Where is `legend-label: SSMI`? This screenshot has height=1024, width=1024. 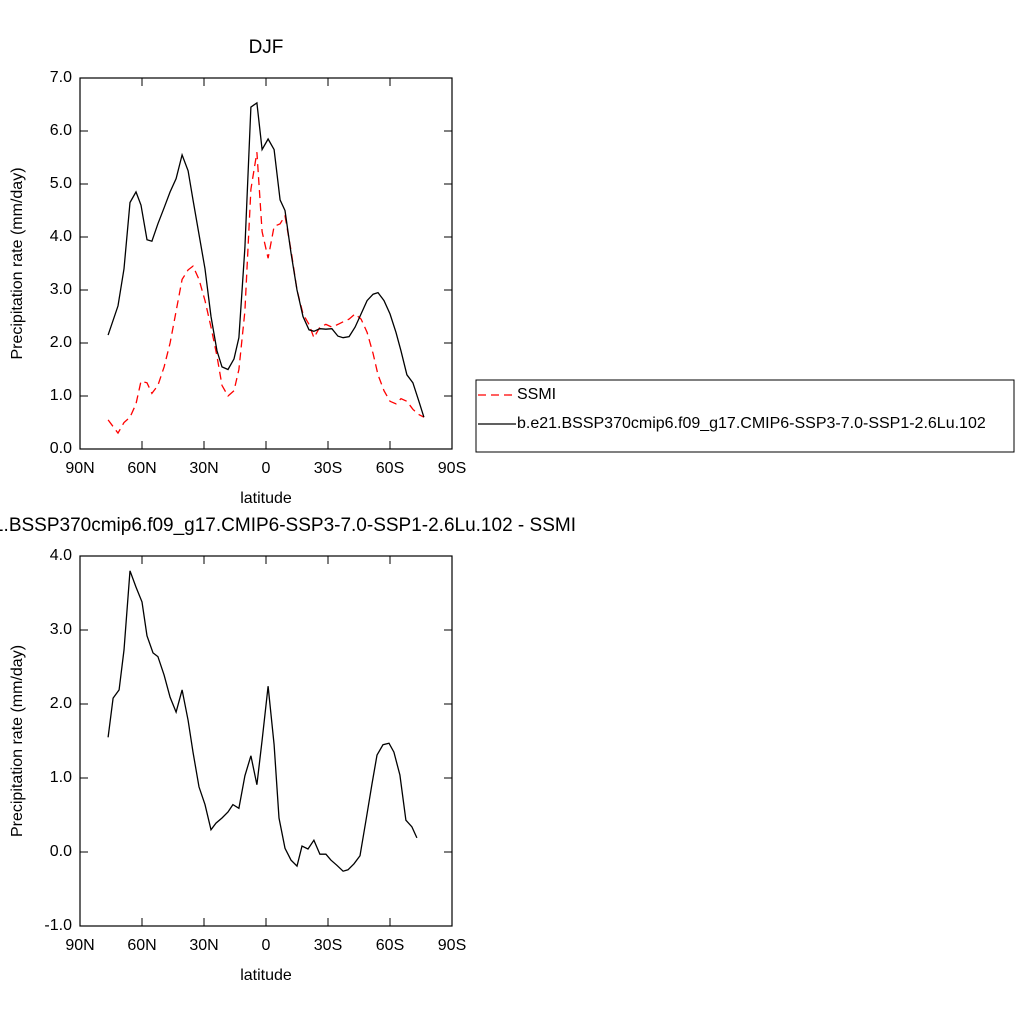
legend-label: SSMI is located at coordinates (536, 394).